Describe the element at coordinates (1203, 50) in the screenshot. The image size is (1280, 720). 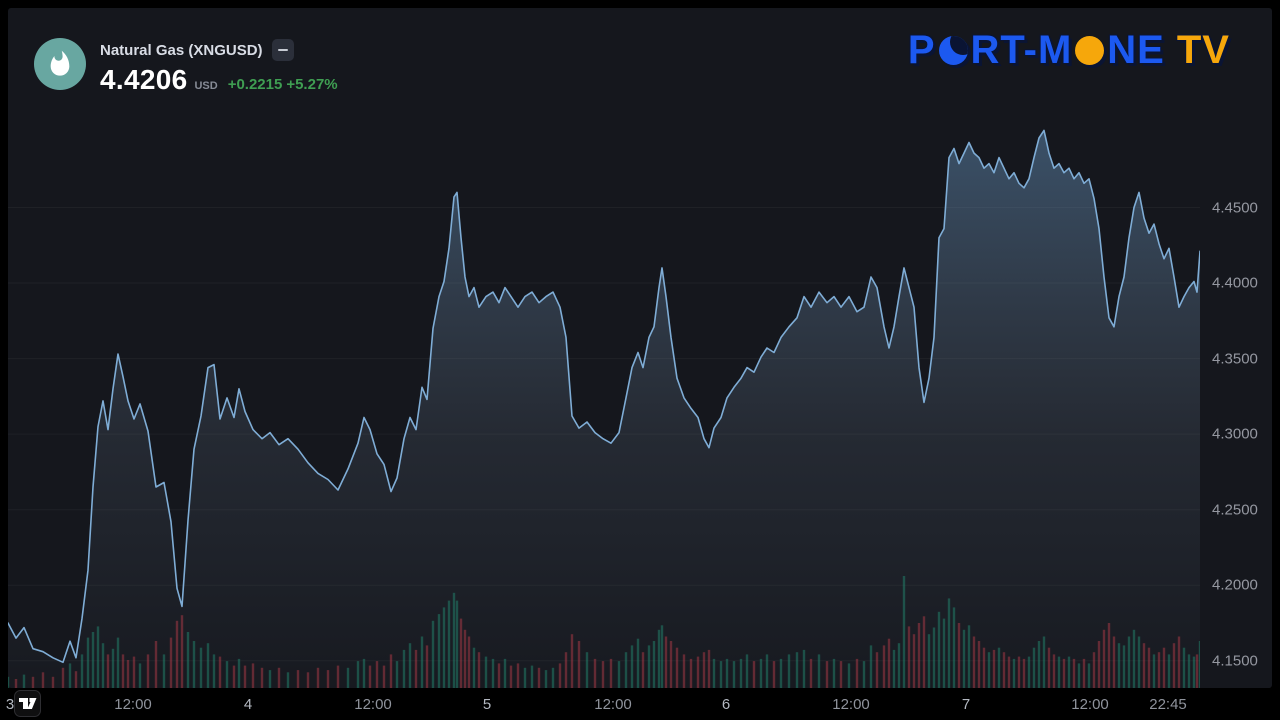
I see `logo-tv-text: TV` at that location.